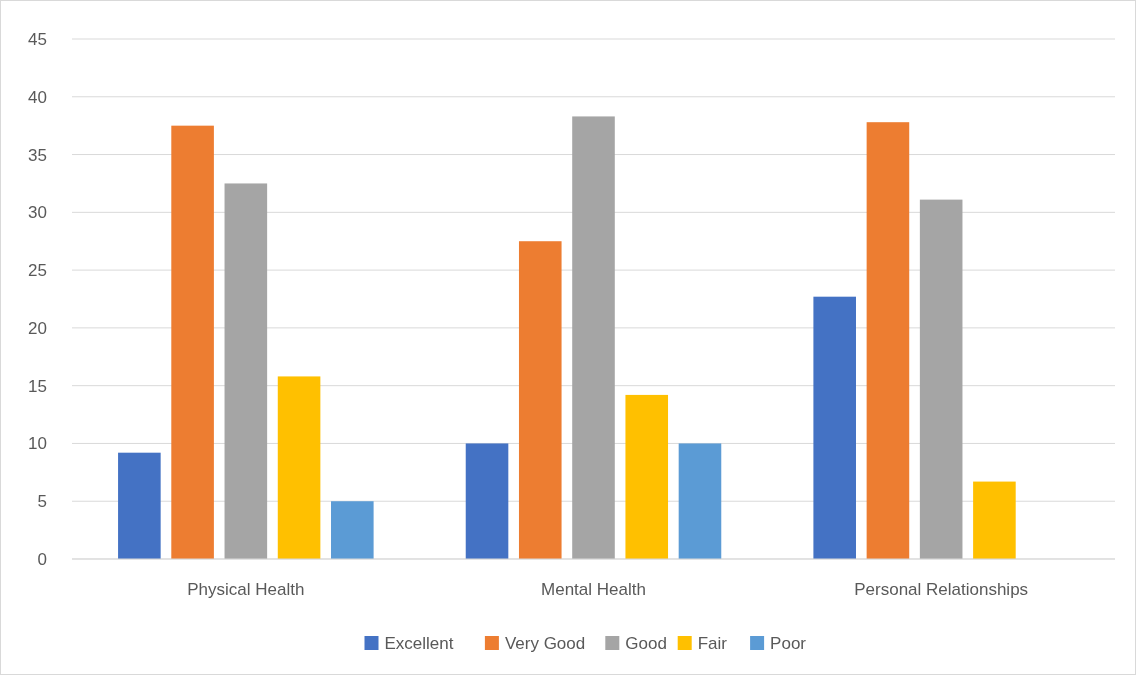 The image size is (1145, 675). Describe the element at coordinates (788, 643) in the screenshot. I see `legend-label: Poor` at that location.